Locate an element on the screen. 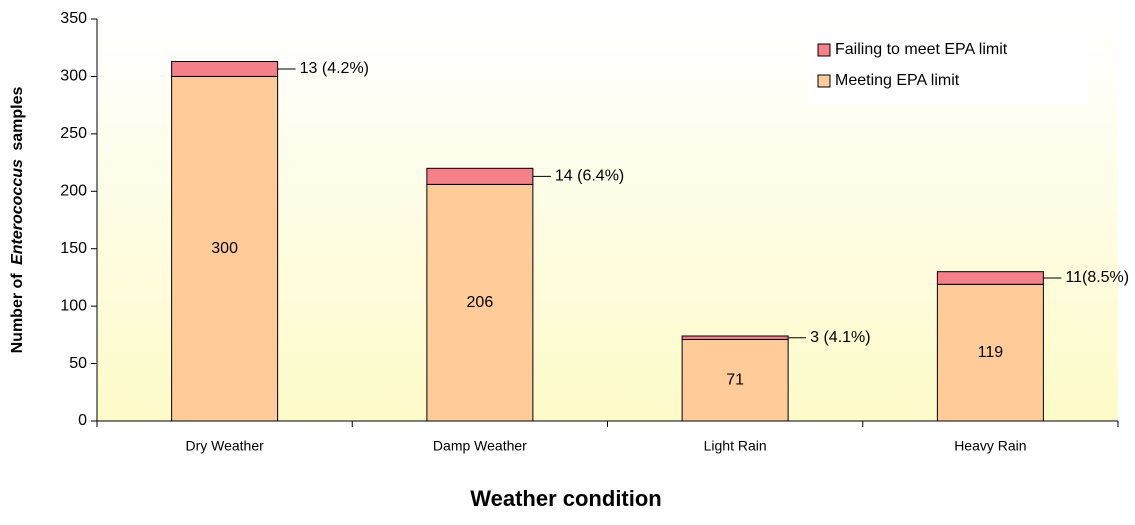  value-label: 11(8.5%) is located at coordinates (1097, 277).